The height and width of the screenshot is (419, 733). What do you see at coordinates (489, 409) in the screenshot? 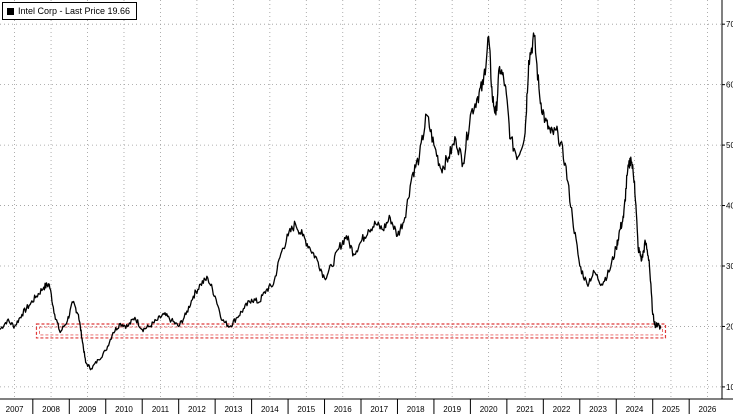
I see `x-tick-label: 2020` at bounding box center [489, 409].